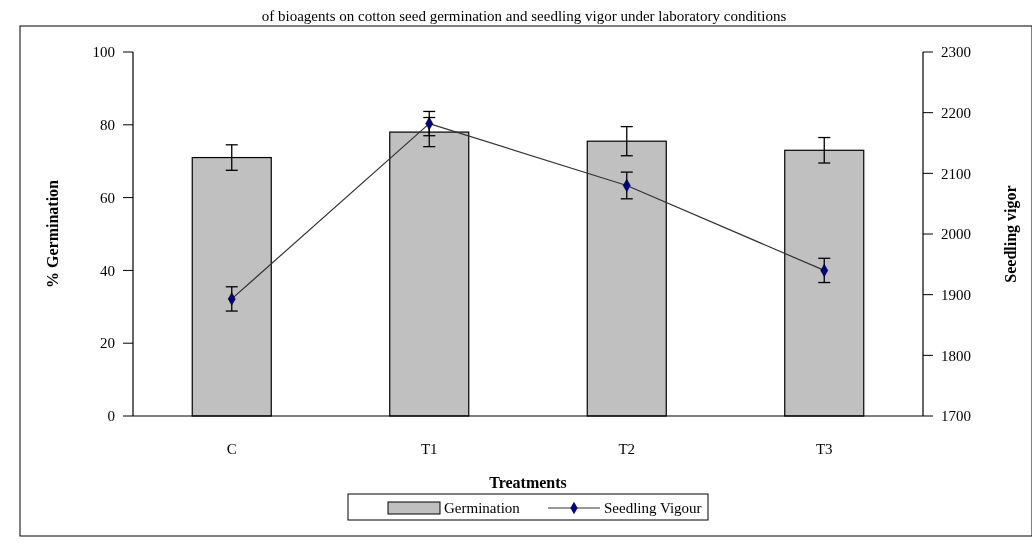 This screenshot has height=543, width=1032. I want to click on y-tick-label: 100, so click(103, 52).